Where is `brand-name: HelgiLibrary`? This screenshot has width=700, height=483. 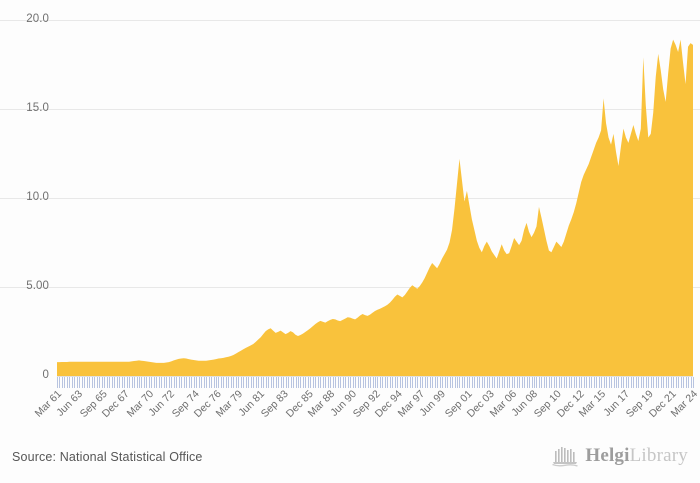
brand-name: HelgiLibrary is located at coordinates (636, 456).